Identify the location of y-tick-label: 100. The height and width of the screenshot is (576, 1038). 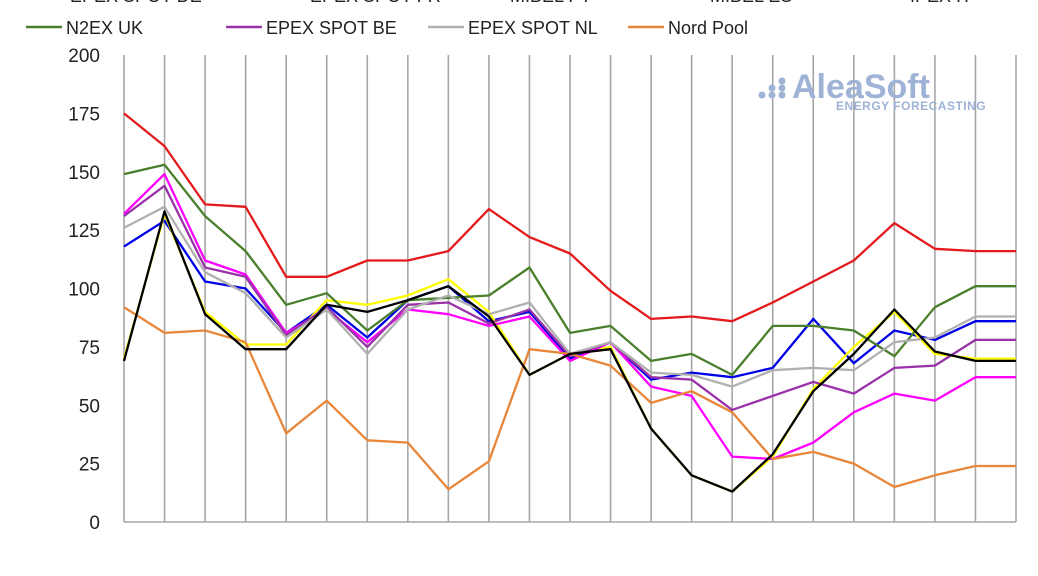
(84, 290).